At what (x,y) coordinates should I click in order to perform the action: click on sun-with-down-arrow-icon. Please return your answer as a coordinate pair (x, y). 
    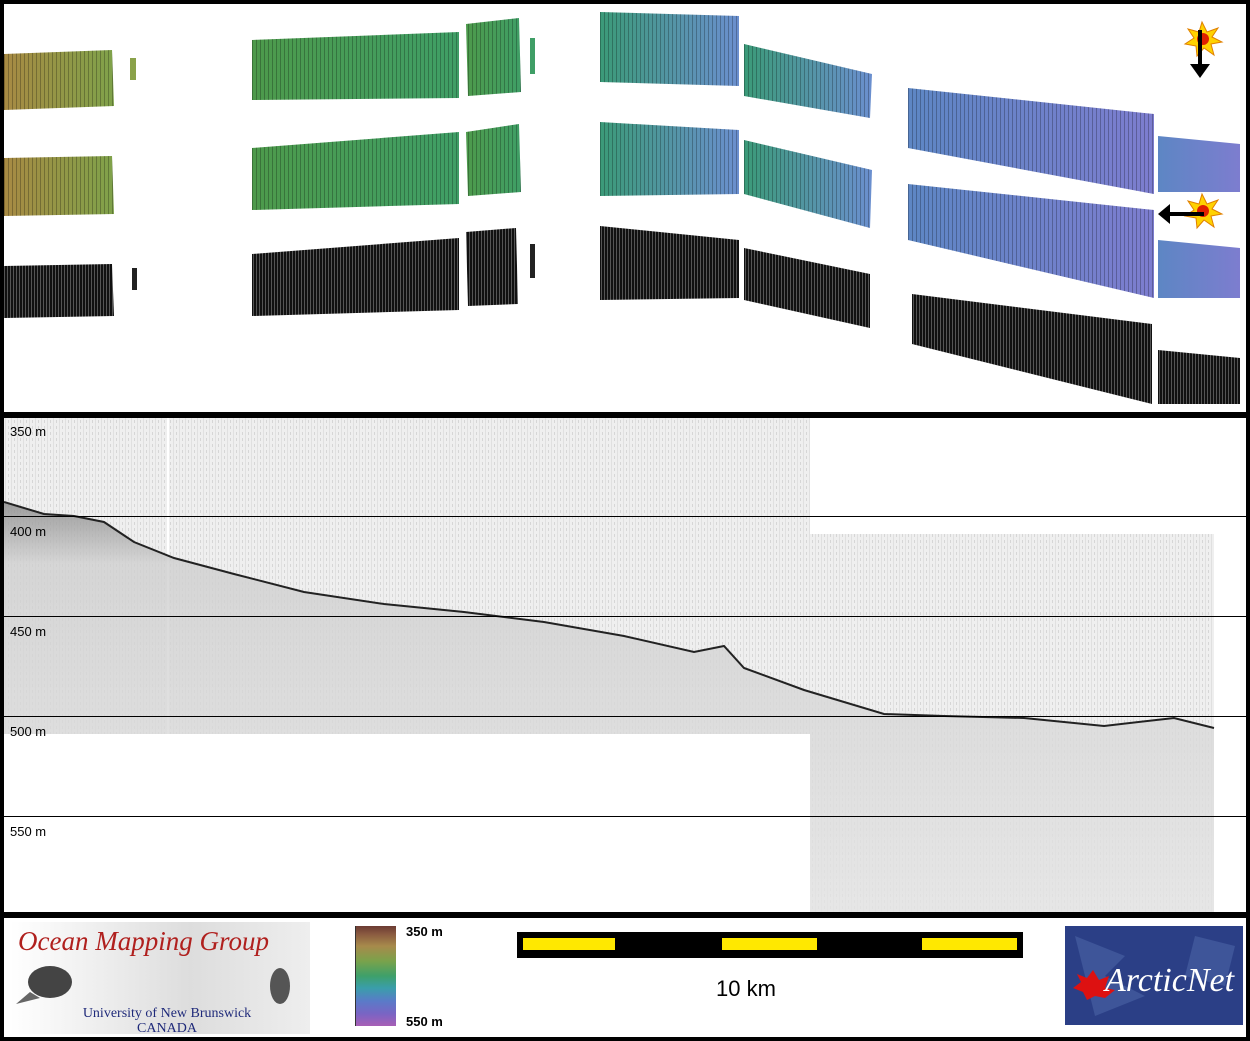
    Looking at the image, I should click on (1203, 49).